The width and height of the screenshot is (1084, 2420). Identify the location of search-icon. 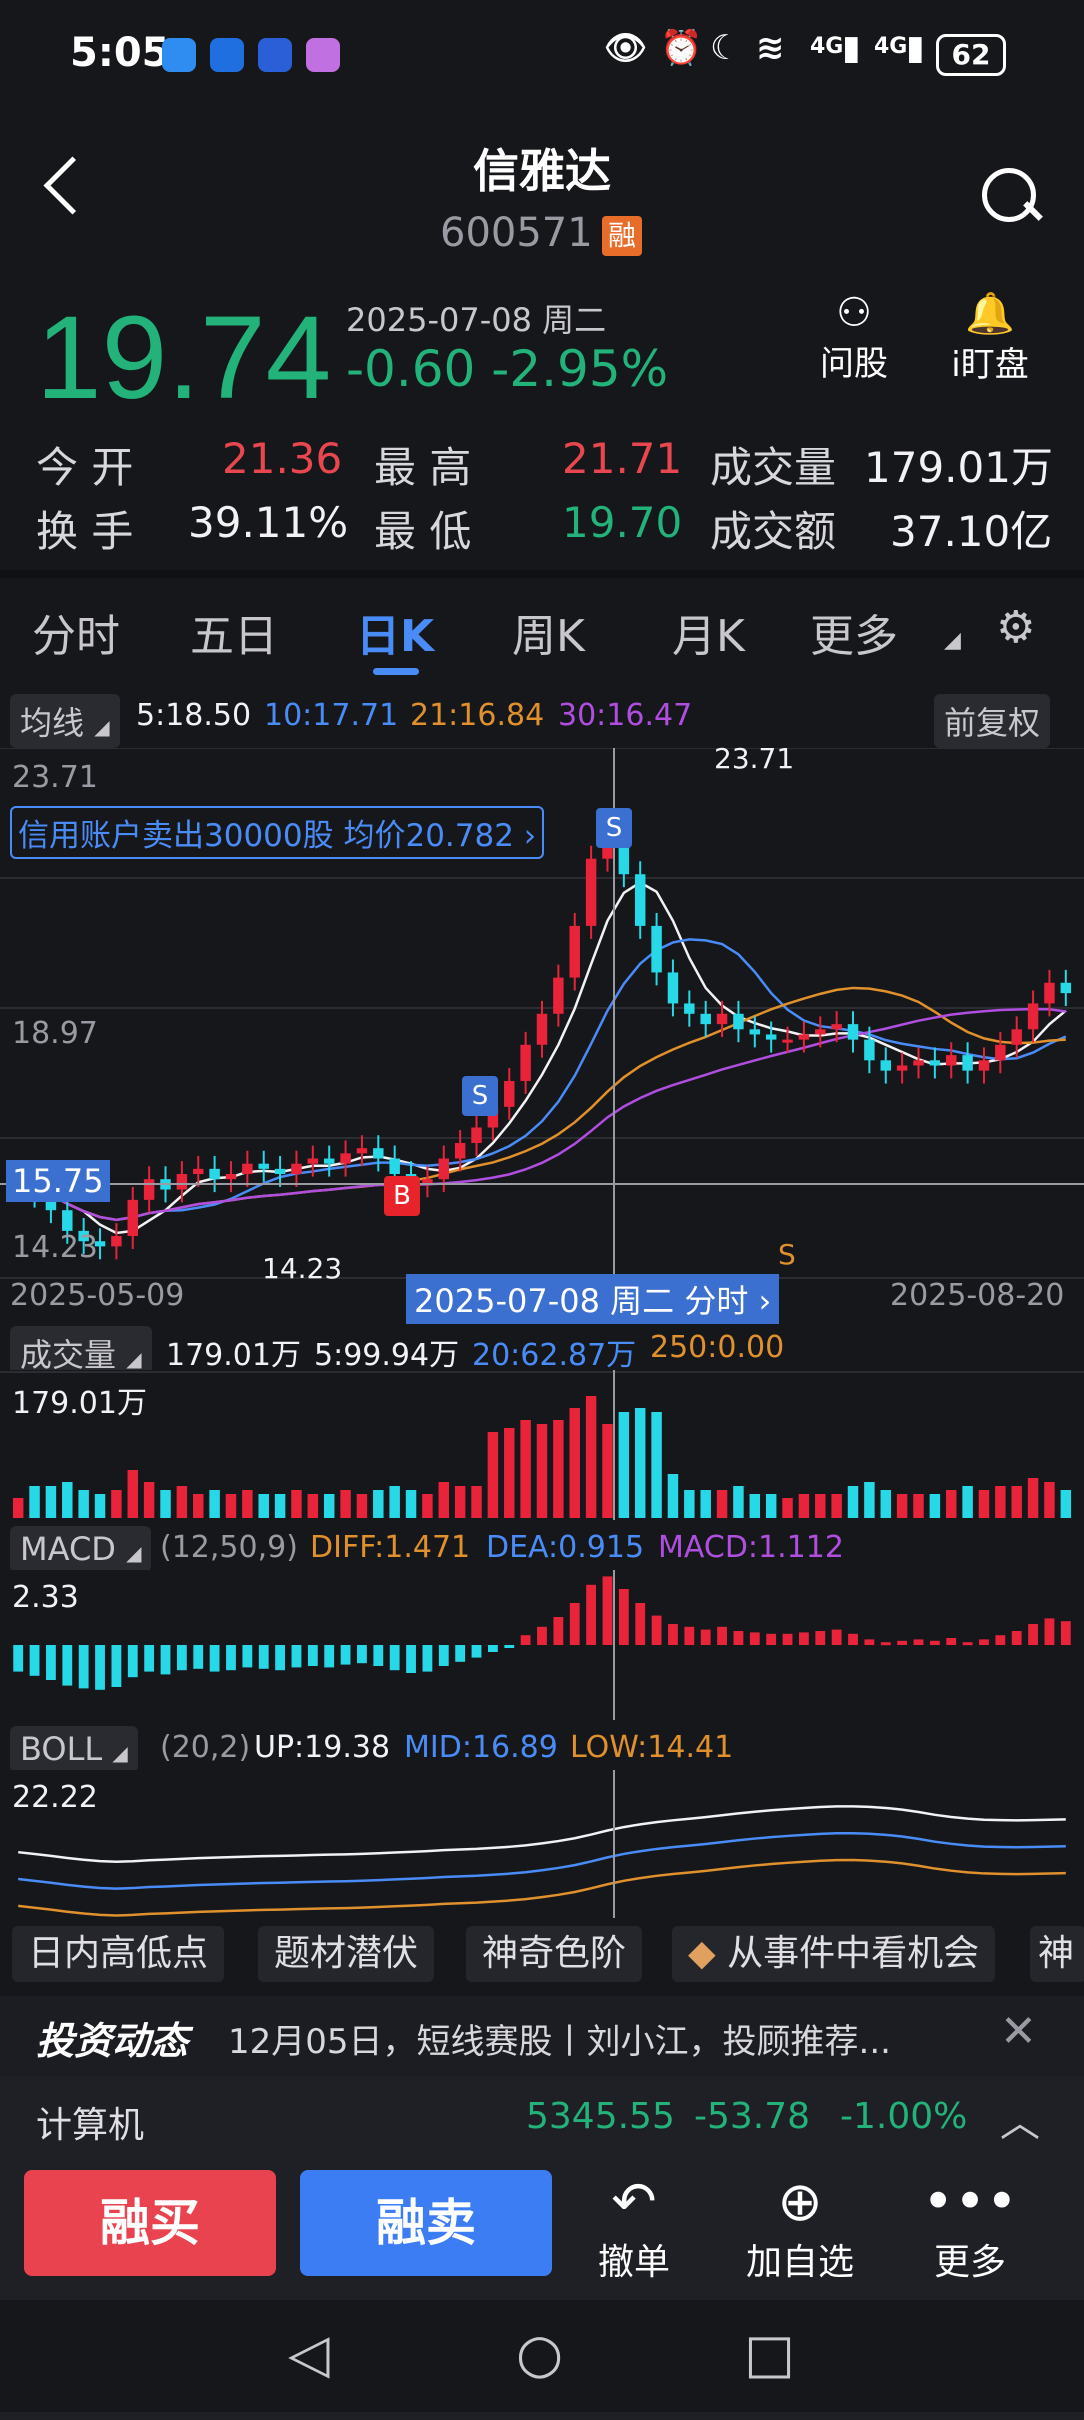
(1009, 195).